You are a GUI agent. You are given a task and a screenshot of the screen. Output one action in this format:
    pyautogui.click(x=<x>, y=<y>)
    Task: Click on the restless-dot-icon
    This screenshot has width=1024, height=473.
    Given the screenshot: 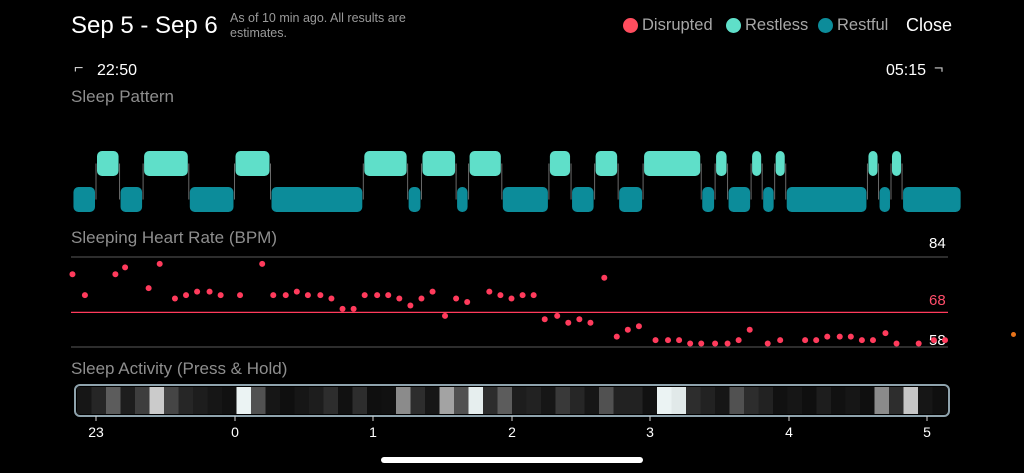 What is the action you would take?
    pyautogui.click(x=733, y=25)
    